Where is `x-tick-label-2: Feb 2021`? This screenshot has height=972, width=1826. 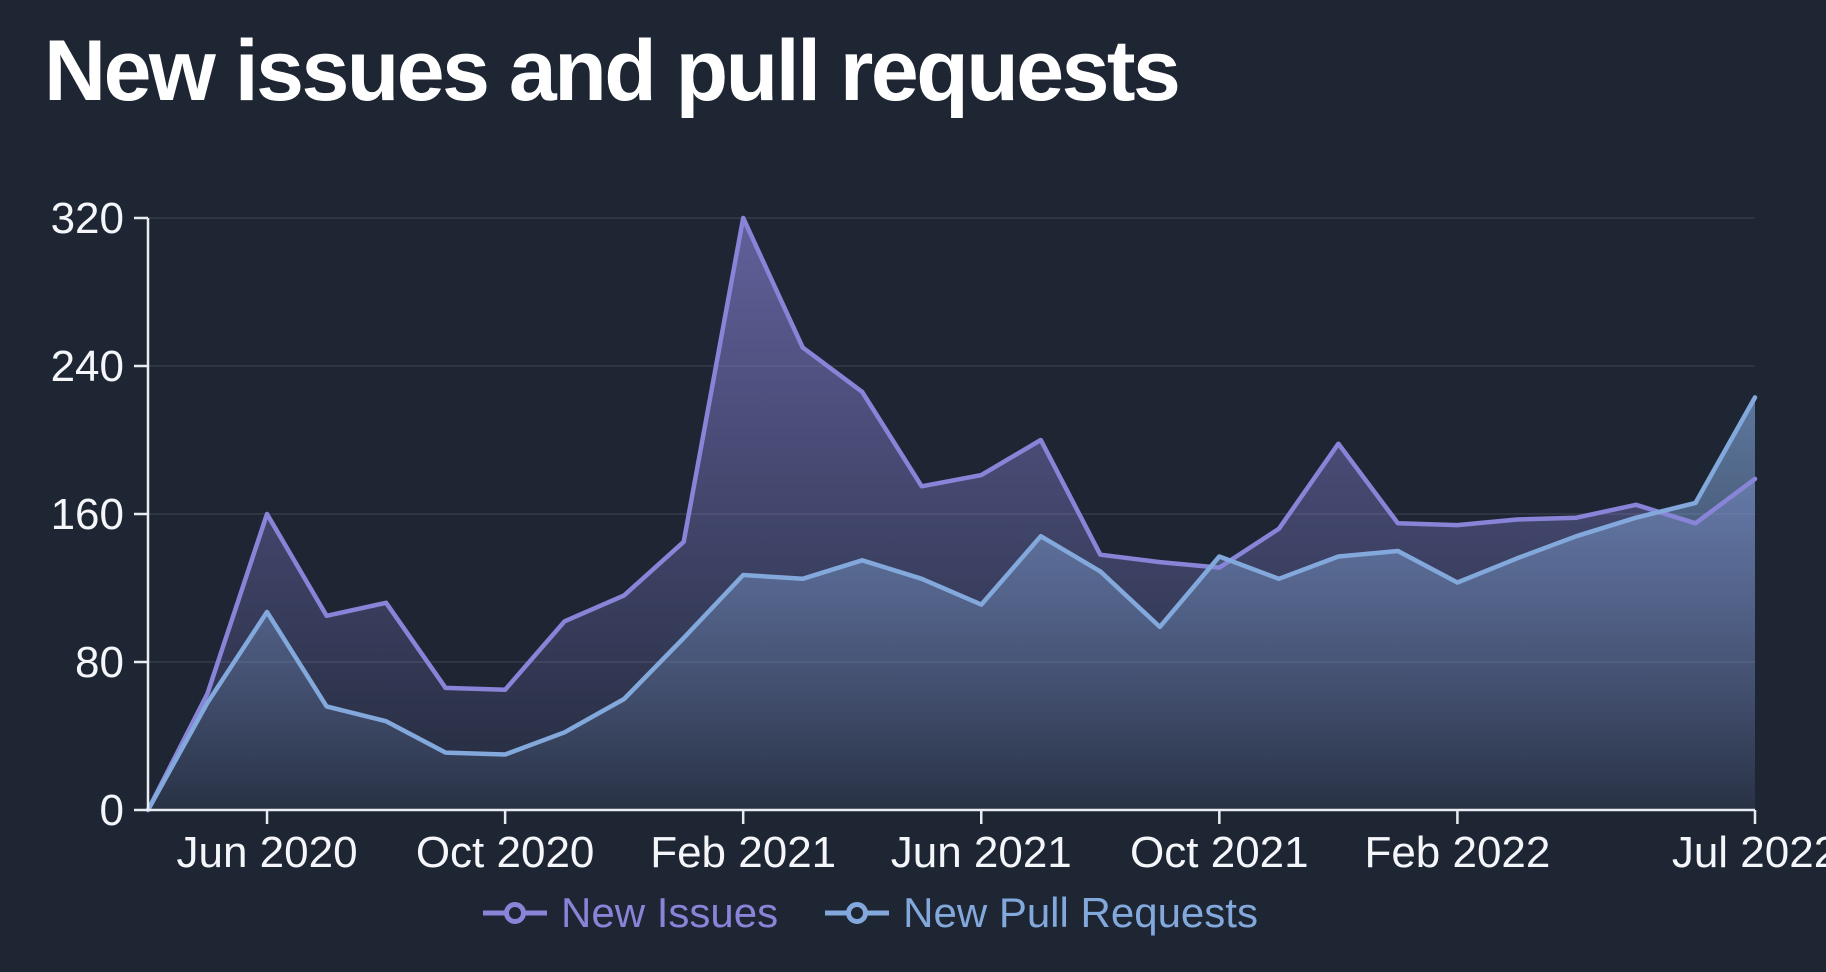 x-tick-label-2: Feb 2021 is located at coordinates (743, 852).